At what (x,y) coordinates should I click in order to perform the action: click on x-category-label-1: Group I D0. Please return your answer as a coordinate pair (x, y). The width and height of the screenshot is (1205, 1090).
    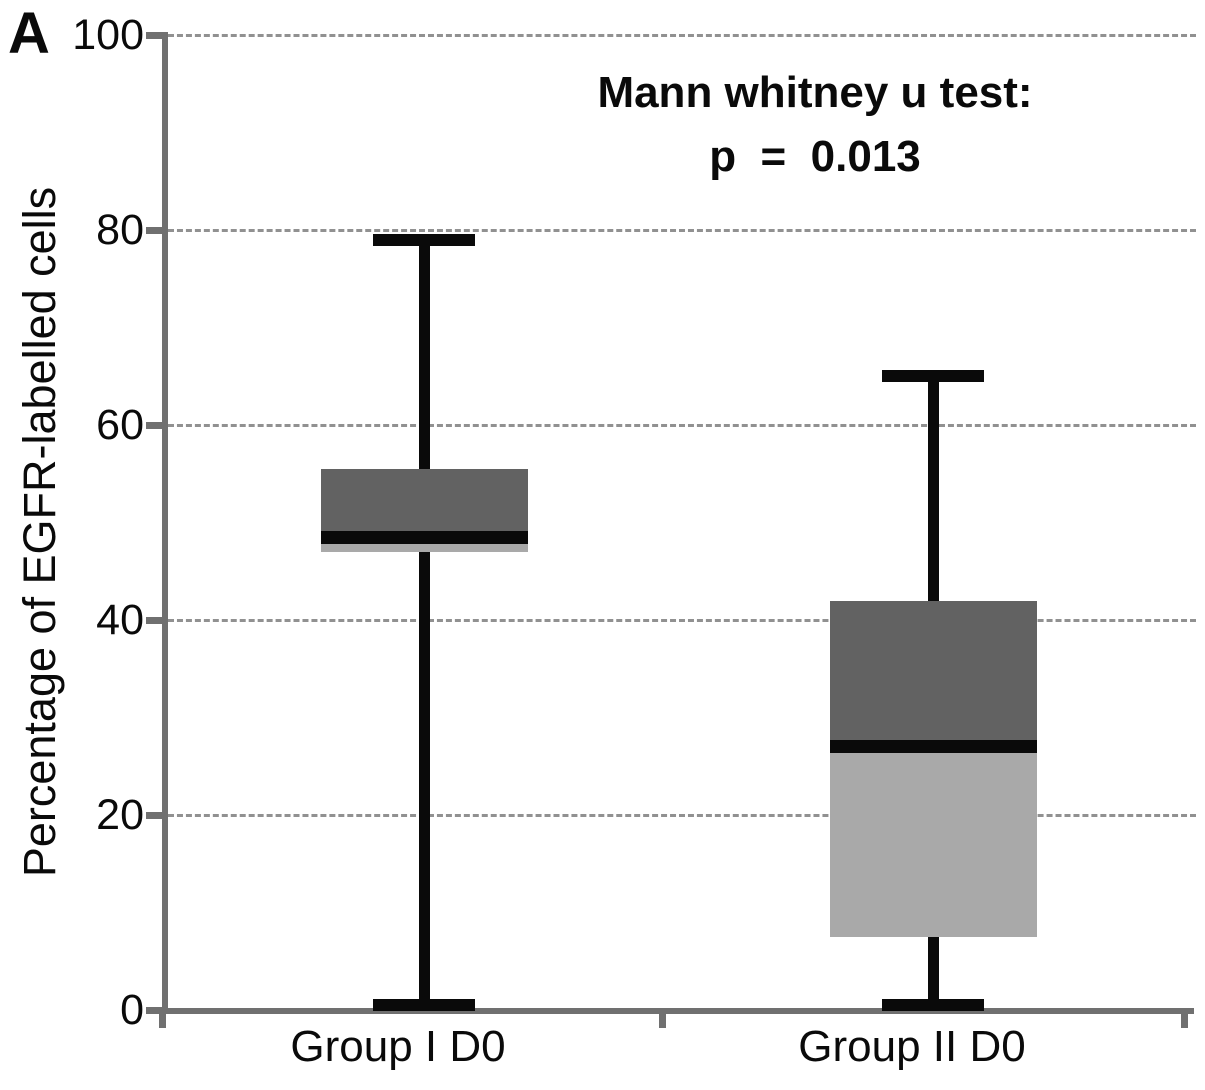
    Looking at the image, I should click on (398, 1046).